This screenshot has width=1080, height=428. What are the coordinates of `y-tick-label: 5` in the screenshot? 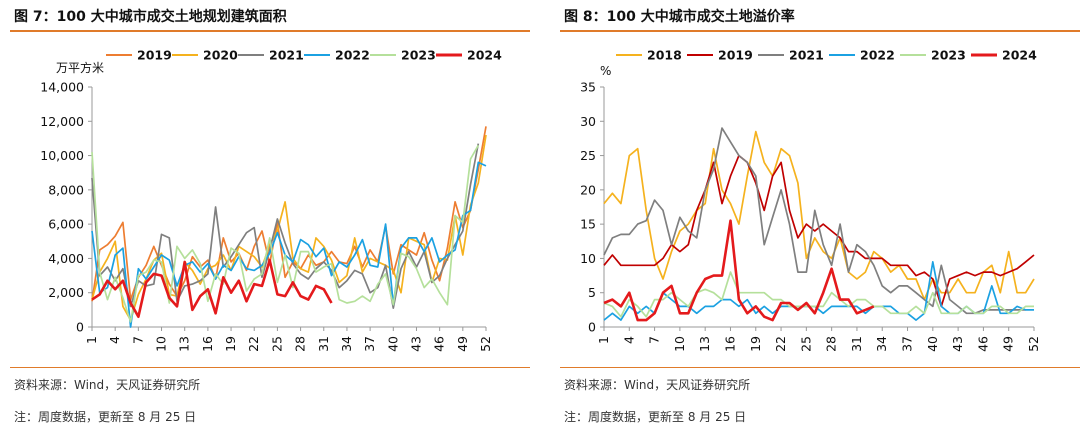 It's located at (592, 292).